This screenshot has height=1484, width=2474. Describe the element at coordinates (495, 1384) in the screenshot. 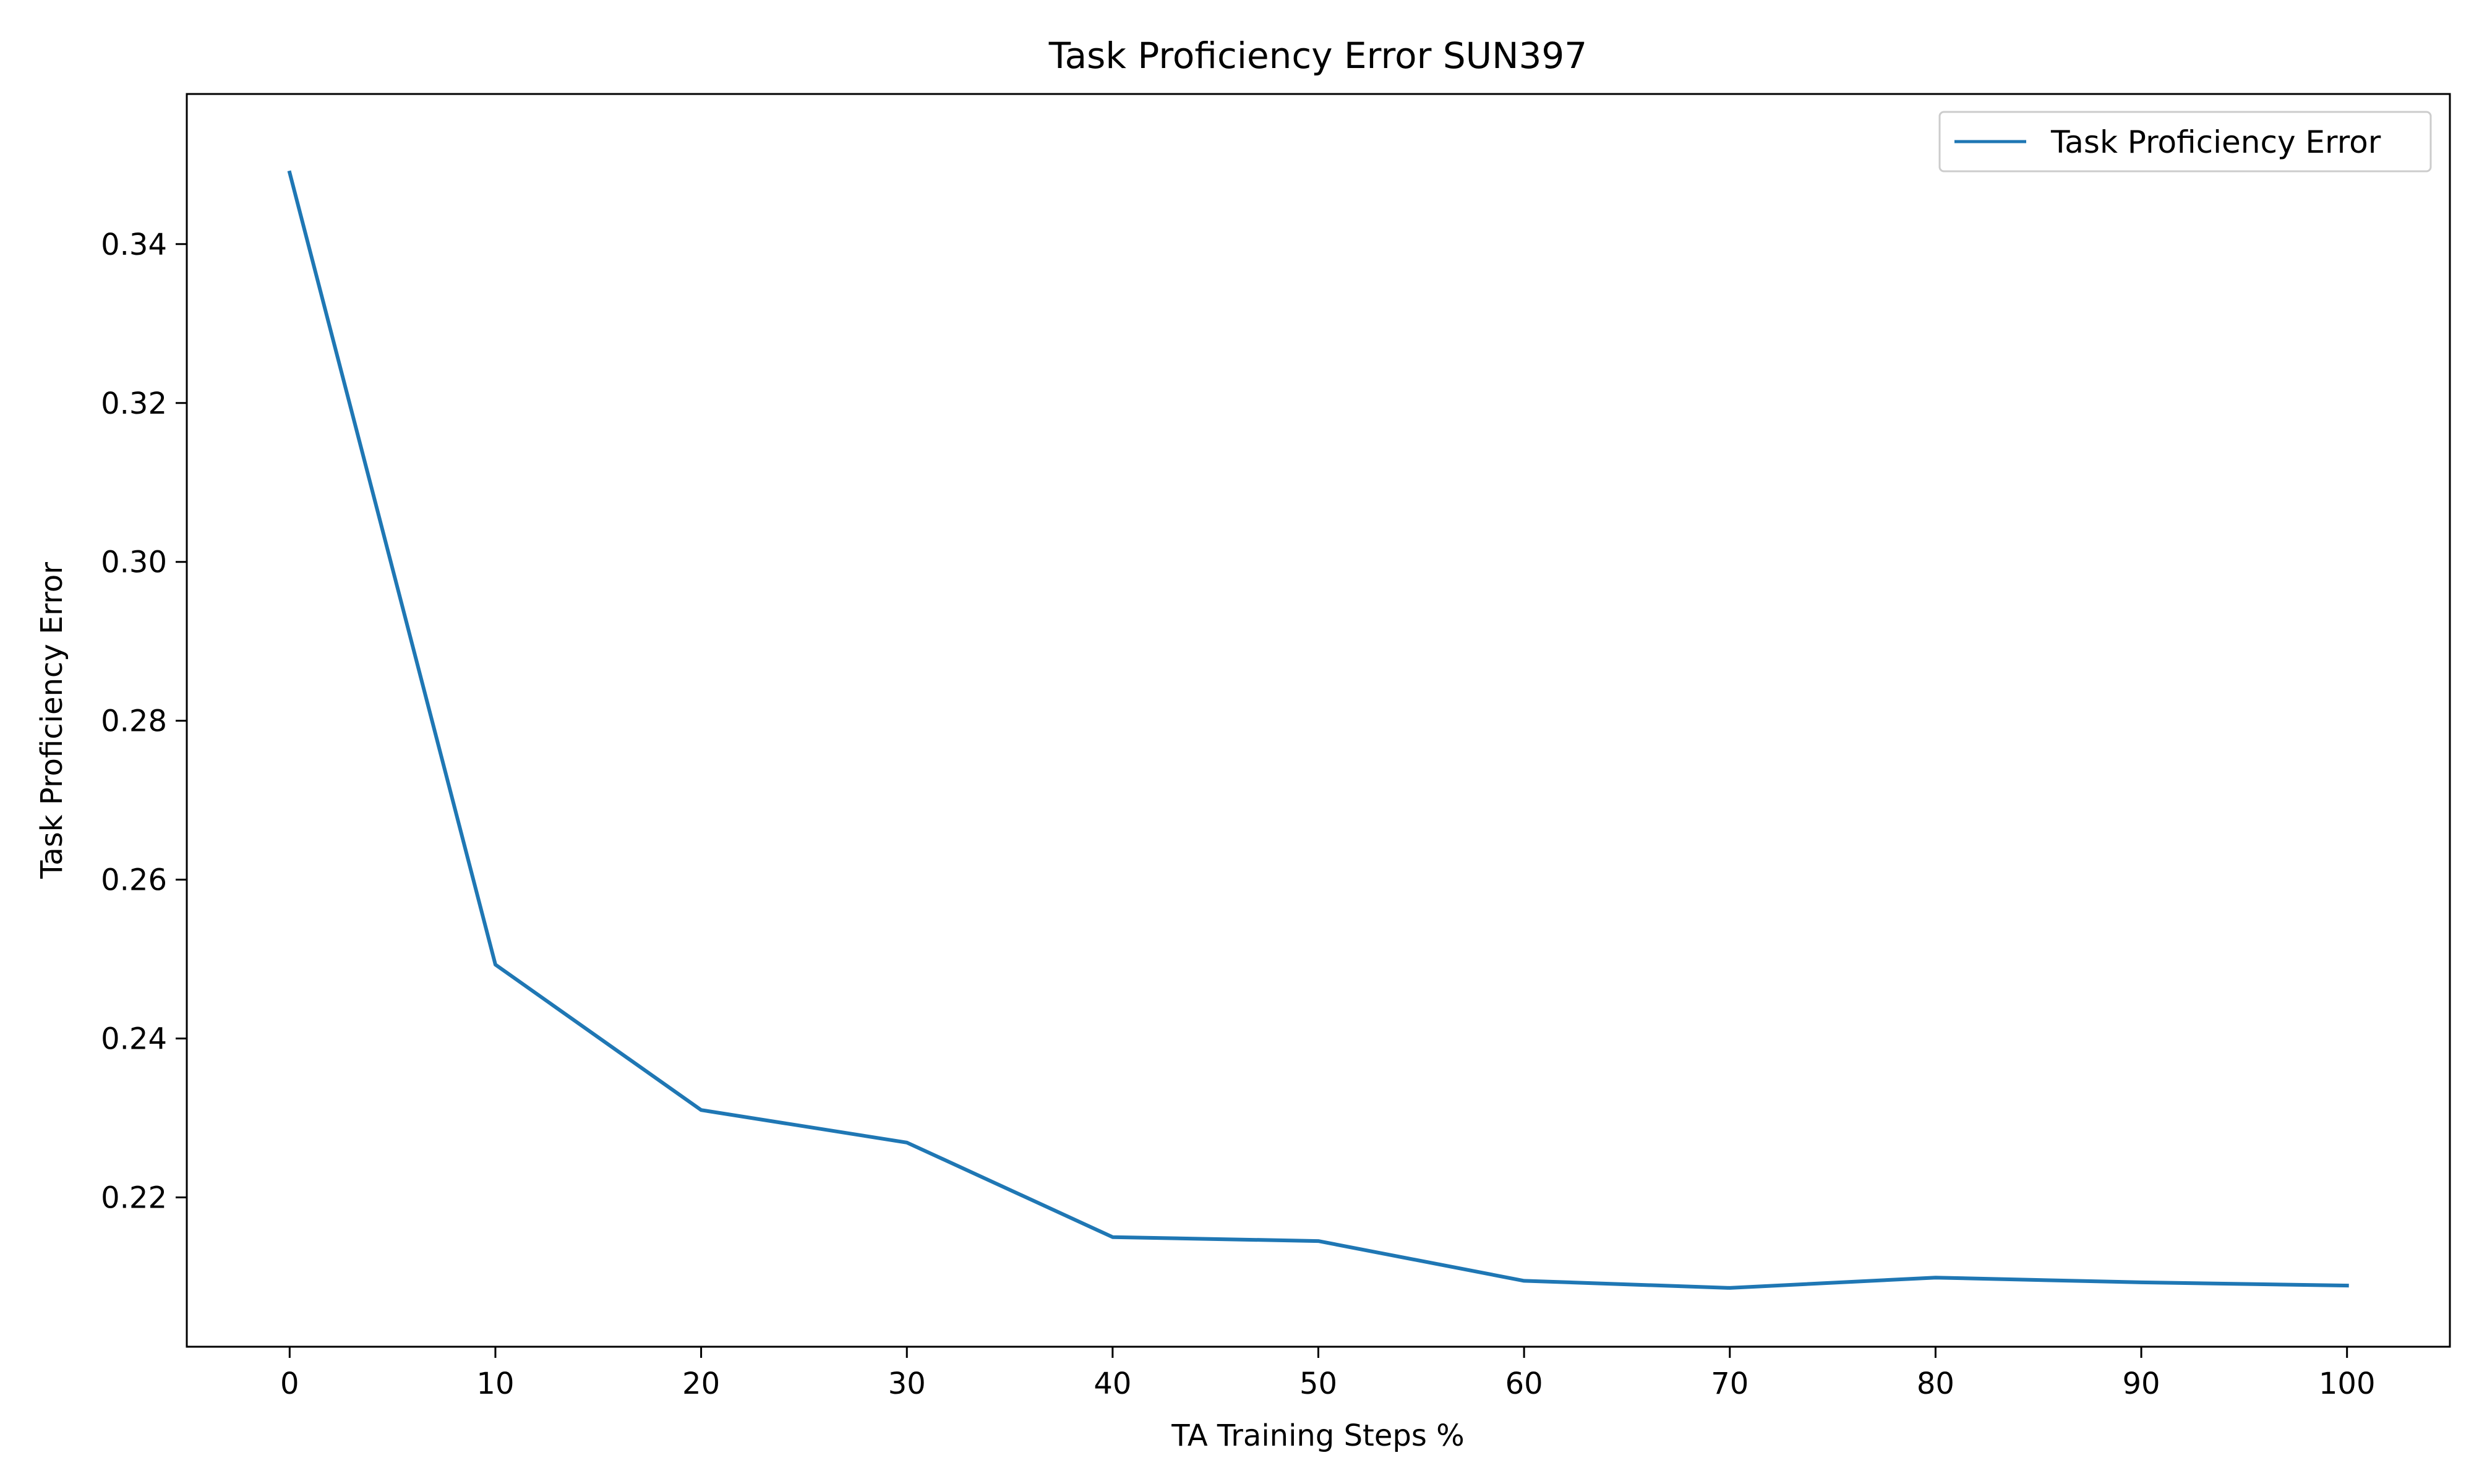

I see `x-tick-label: 10` at that location.